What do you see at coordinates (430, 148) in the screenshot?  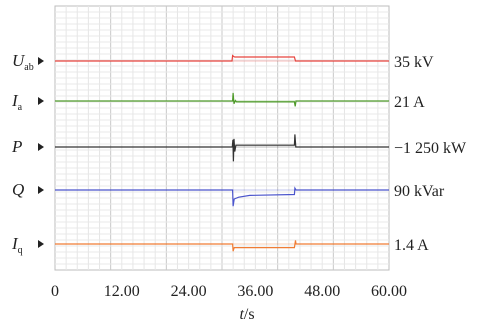 I see `scale-label-p: −1 250 kW` at bounding box center [430, 148].